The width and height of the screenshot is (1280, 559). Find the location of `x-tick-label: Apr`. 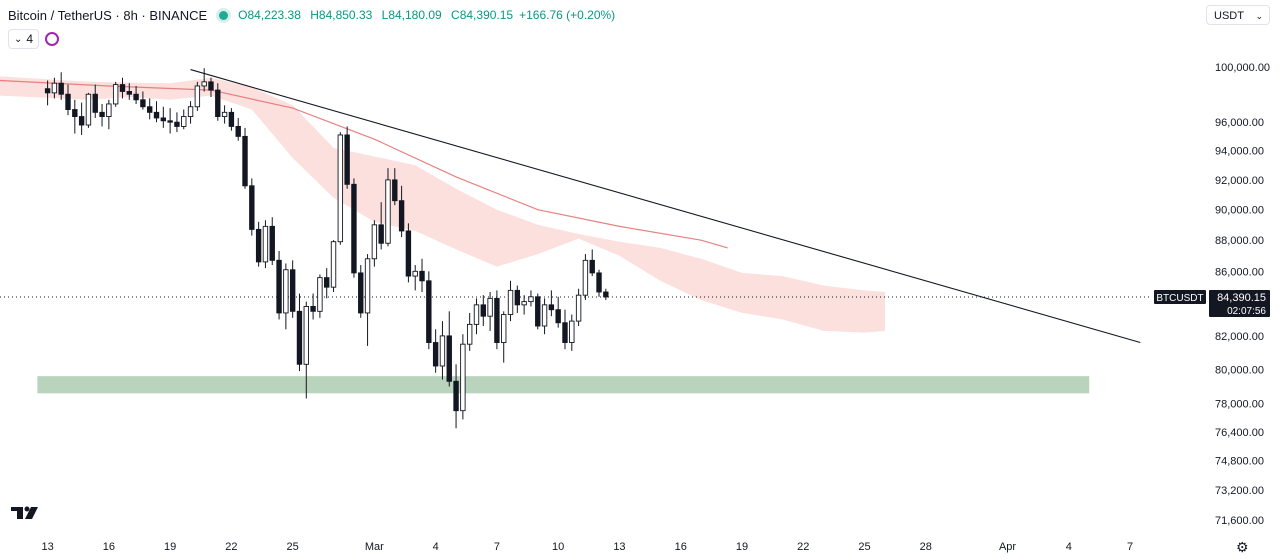

x-tick-label: Apr is located at coordinates (1007, 547).